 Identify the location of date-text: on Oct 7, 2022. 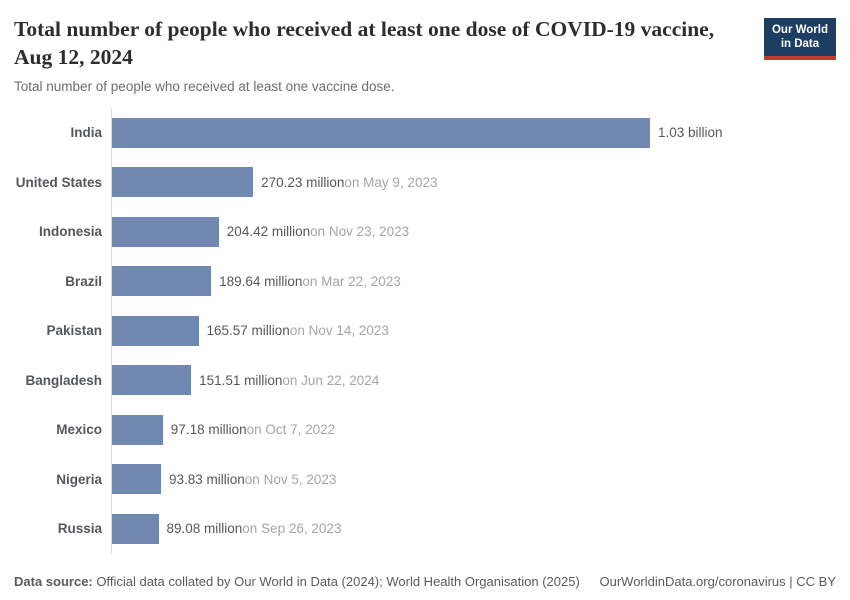
(291, 430).